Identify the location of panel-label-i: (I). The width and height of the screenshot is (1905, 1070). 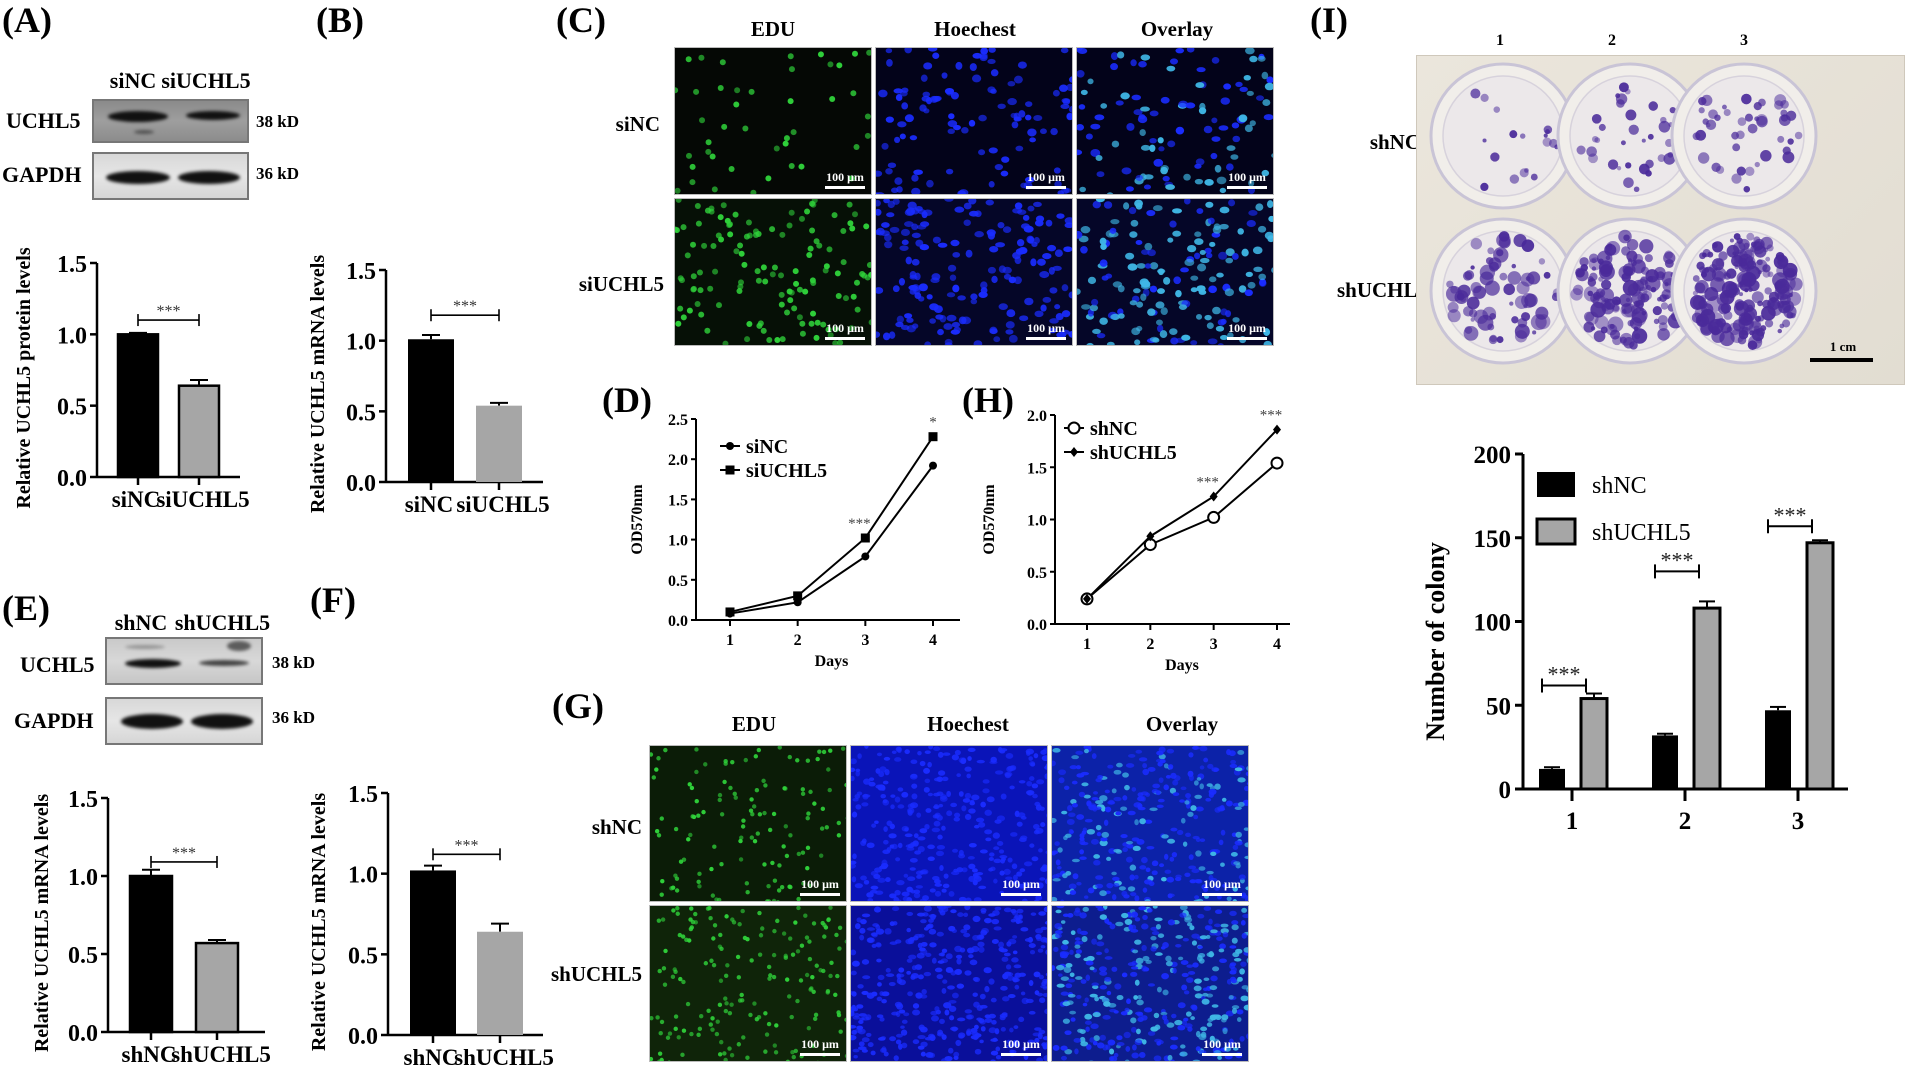
(1329, 20).